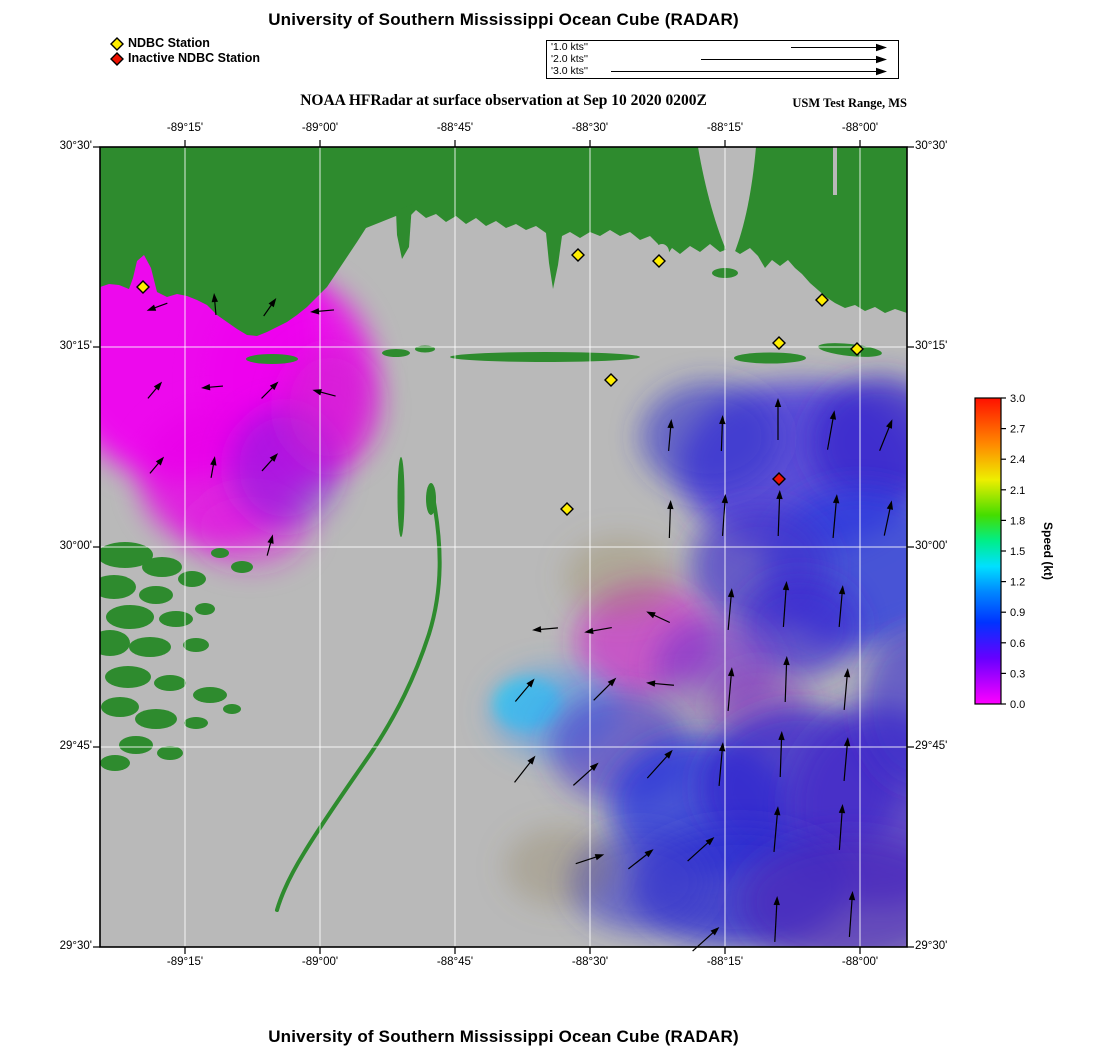 The image size is (1100, 1050). Describe the element at coordinates (835, 171) in the screenshot. I see `river-channel` at that location.